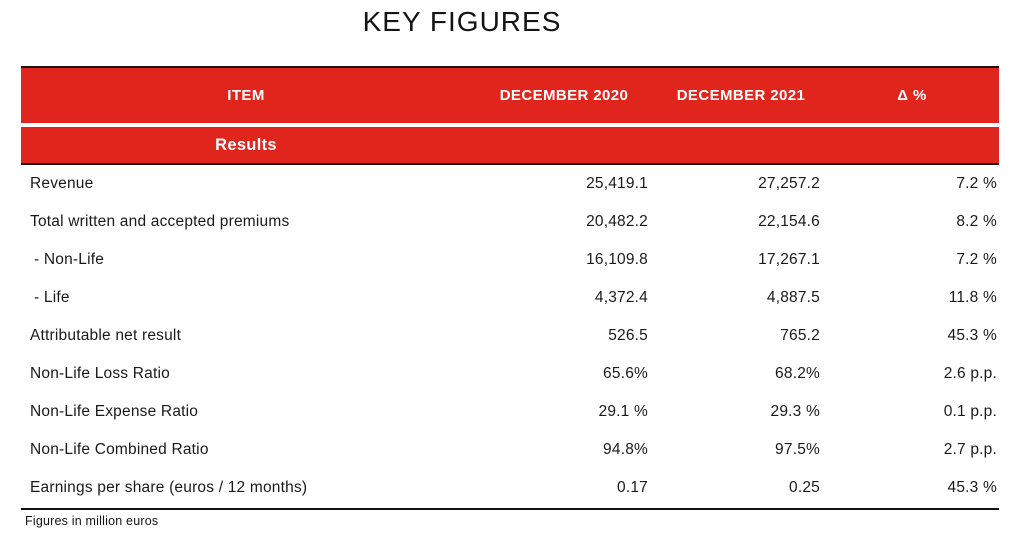 The width and height of the screenshot is (1024, 536). Describe the element at coordinates (246, 144) in the screenshot. I see `section-label: Results` at that location.